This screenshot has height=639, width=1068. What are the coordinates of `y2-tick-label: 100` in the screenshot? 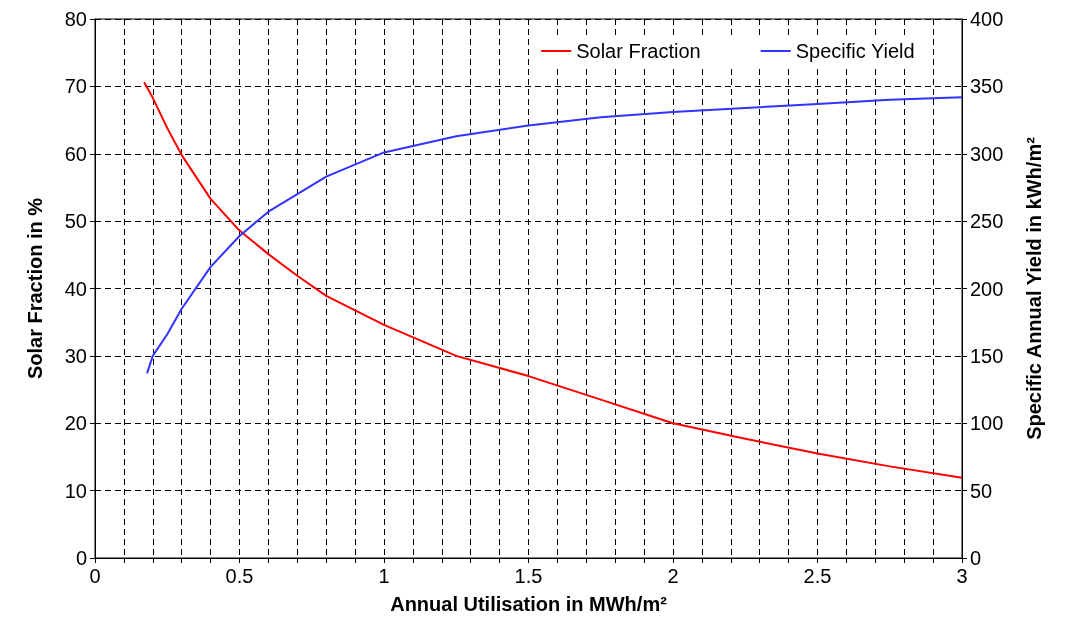 It's located at (987, 423).